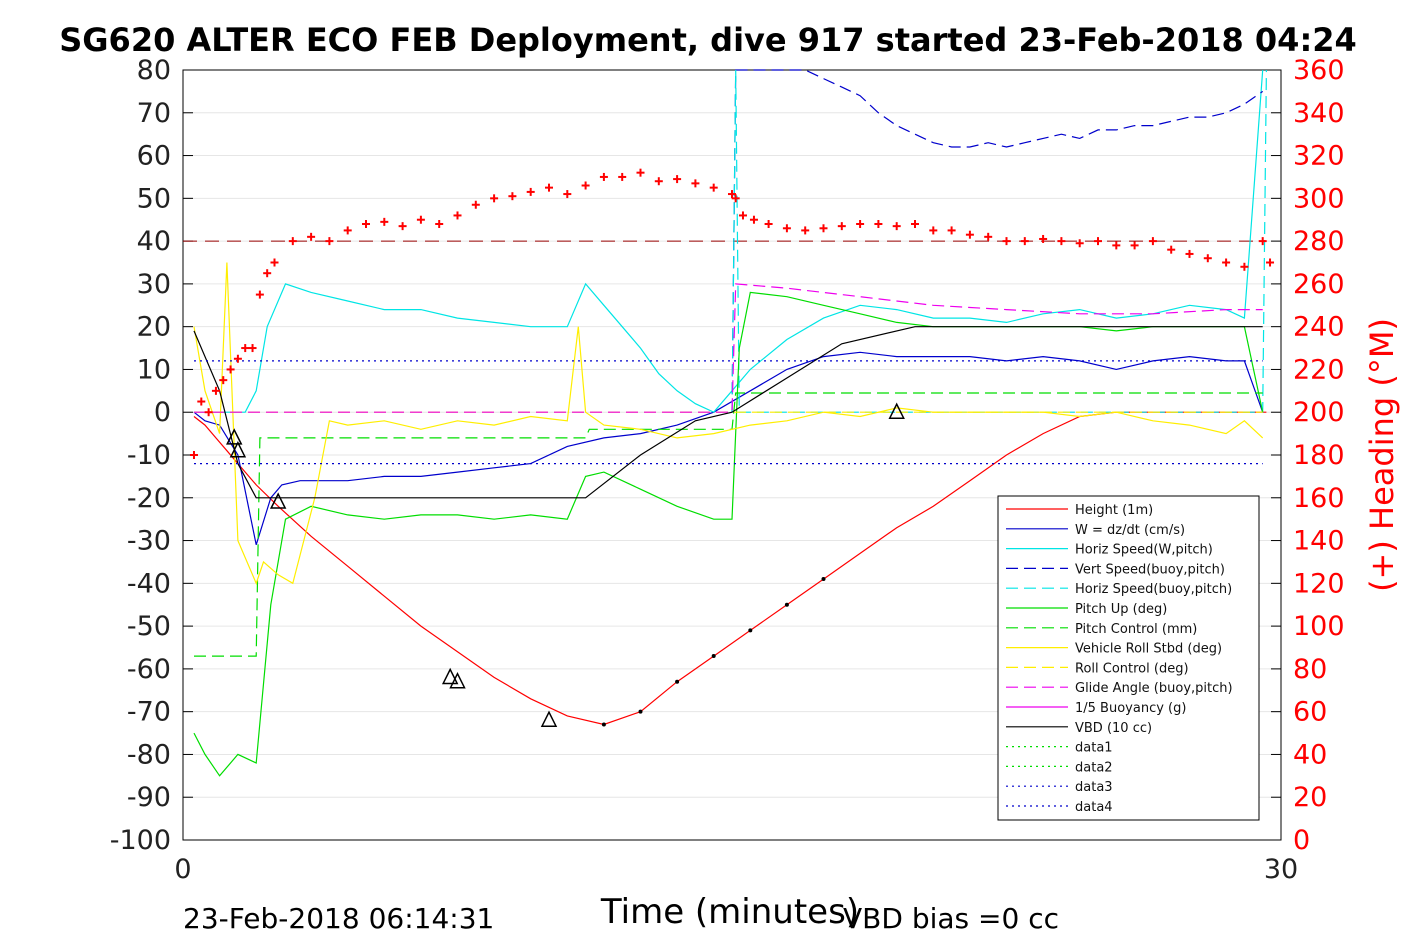 This screenshot has width=1417, height=945. I want to click on legend-label: Vehicle Roll Stbd (deg), so click(1148, 649).